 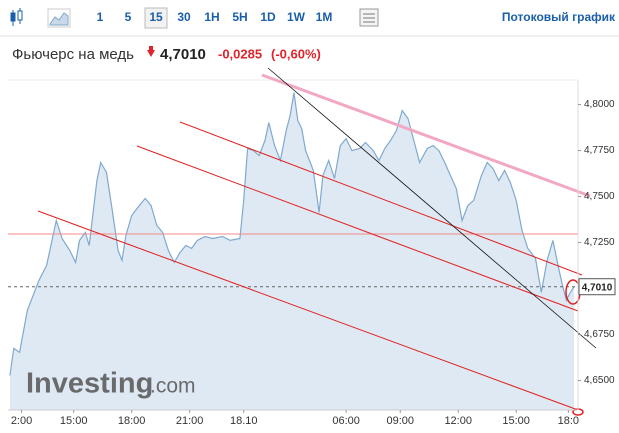 What do you see at coordinates (89, 384) in the screenshot?
I see `brand: Investing` at bounding box center [89, 384].